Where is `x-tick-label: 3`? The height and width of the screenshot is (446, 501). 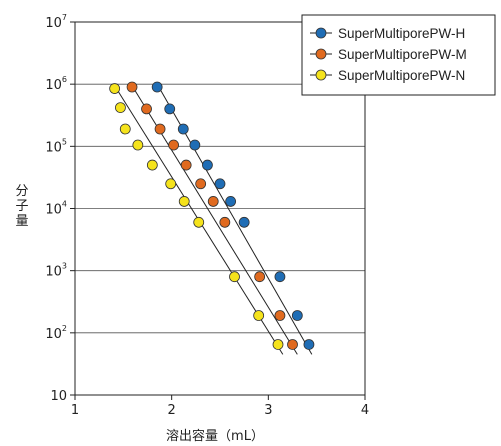 x-tick-label: 3 is located at coordinates (268, 410).